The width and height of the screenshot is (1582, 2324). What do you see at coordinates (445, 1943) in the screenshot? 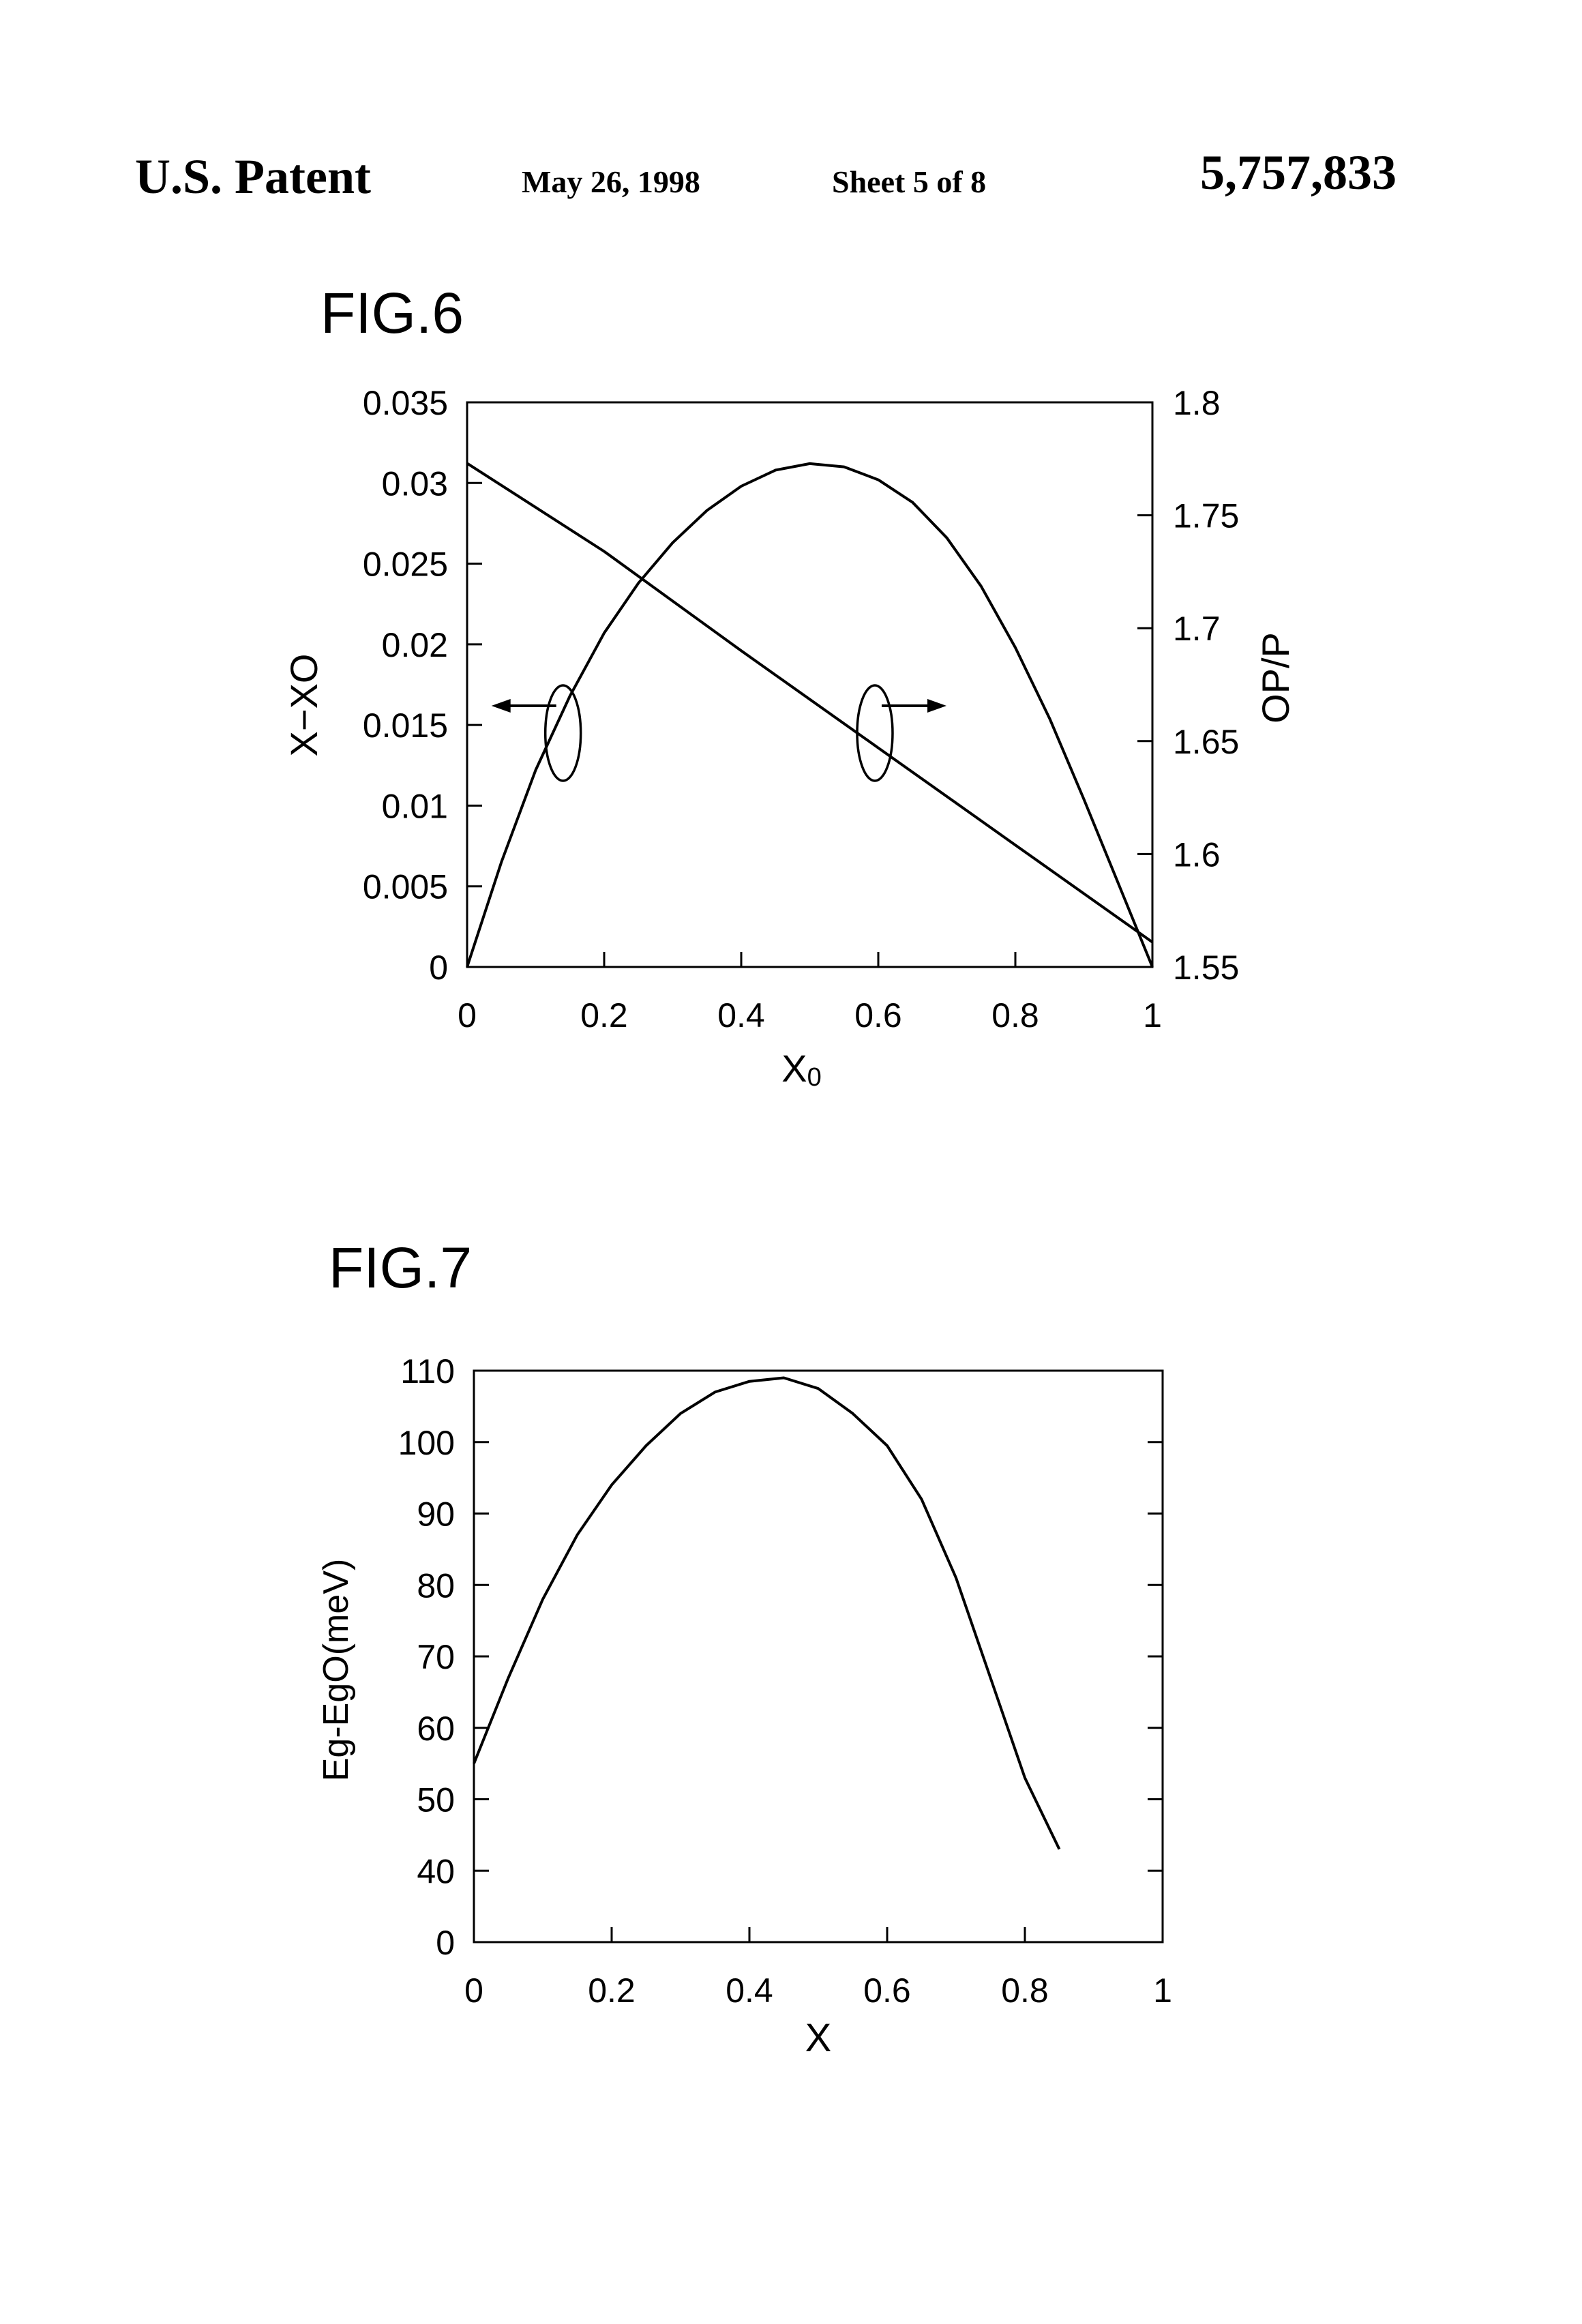
I see `fig7-ytick-label: 0` at bounding box center [445, 1943].